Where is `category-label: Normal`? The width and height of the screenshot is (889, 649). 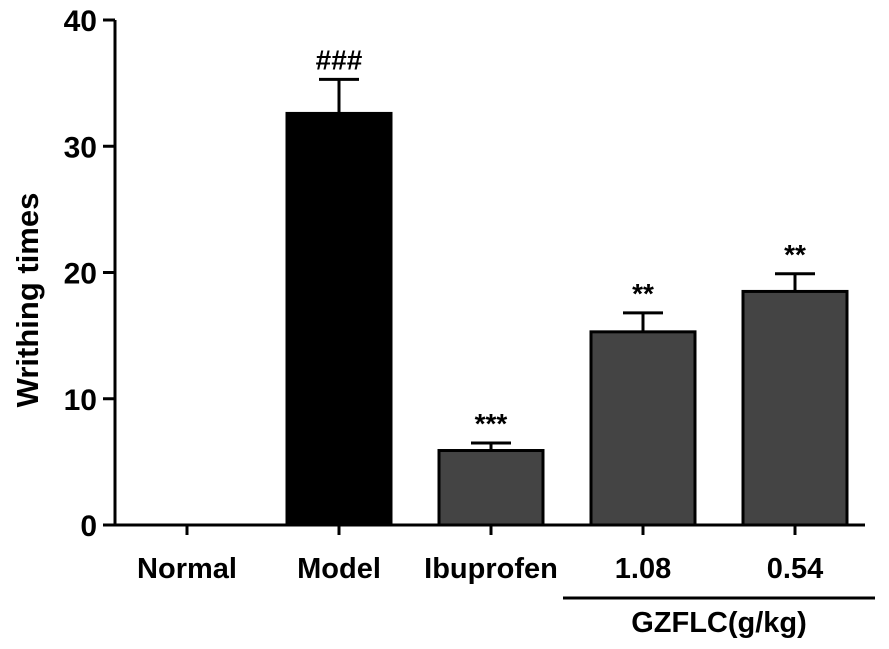 category-label: Normal is located at coordinates (187, 569).